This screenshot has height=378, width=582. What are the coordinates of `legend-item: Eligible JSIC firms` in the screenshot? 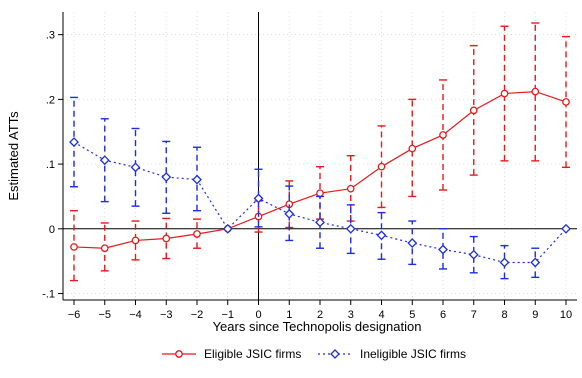 It's located at (231, 354).